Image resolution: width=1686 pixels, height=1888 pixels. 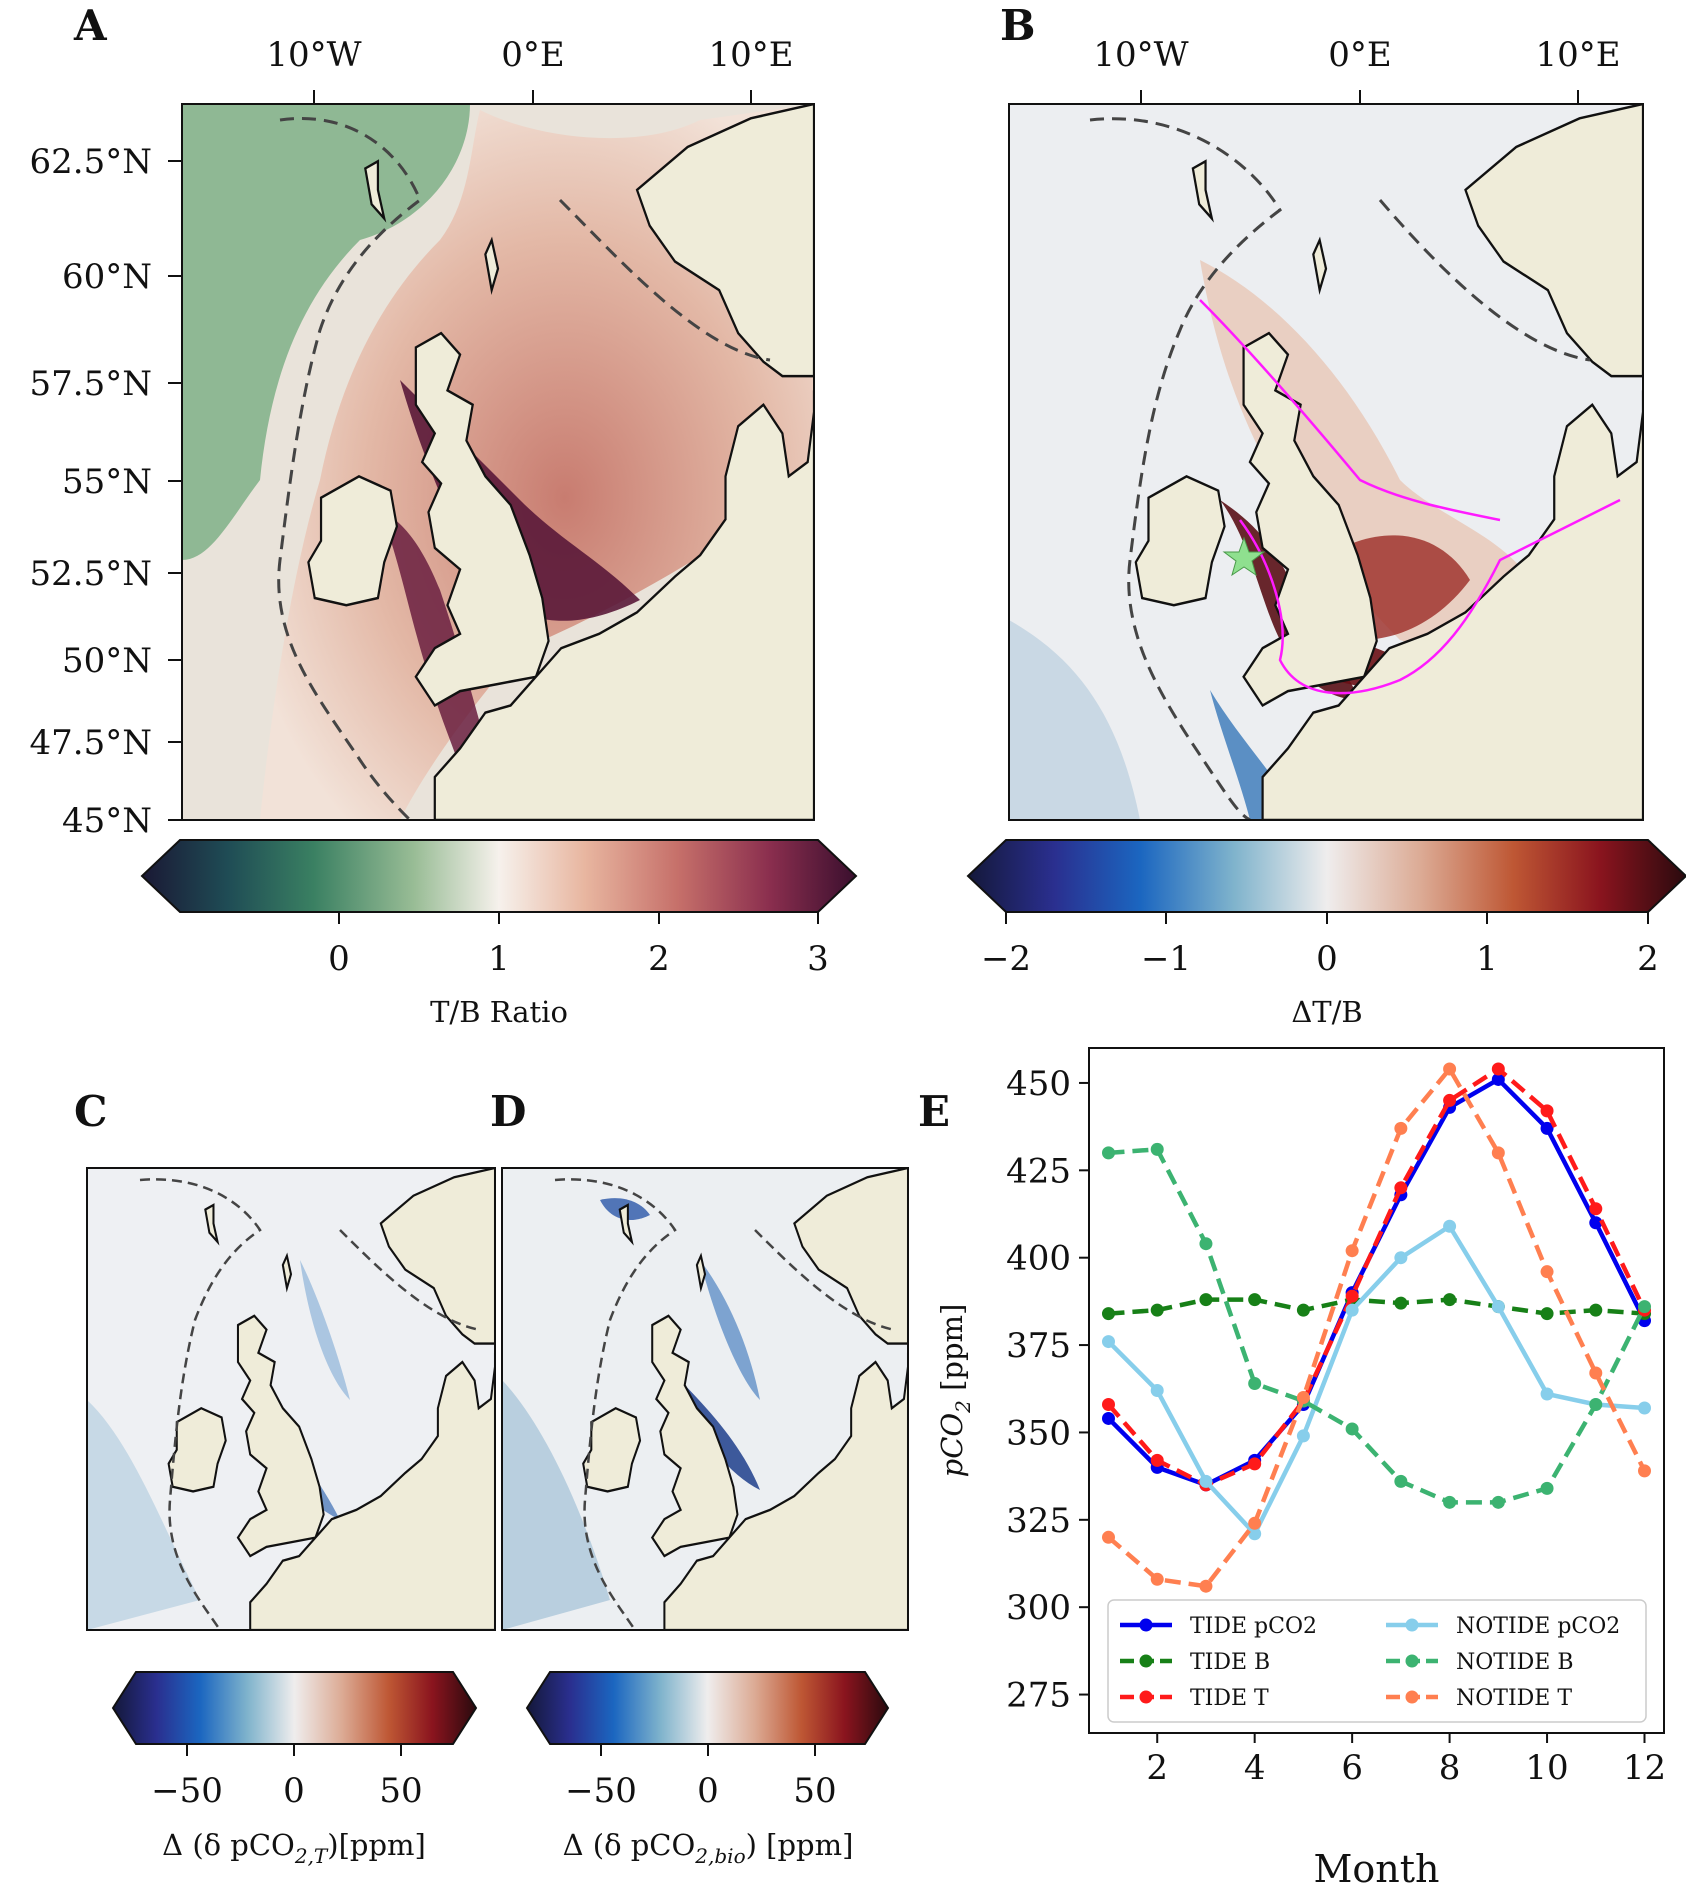 What do you see at coordinates (1038, 1259) in the screenshot?
I see `y-tick-label: 400` at bounding box center [1038, 1259].